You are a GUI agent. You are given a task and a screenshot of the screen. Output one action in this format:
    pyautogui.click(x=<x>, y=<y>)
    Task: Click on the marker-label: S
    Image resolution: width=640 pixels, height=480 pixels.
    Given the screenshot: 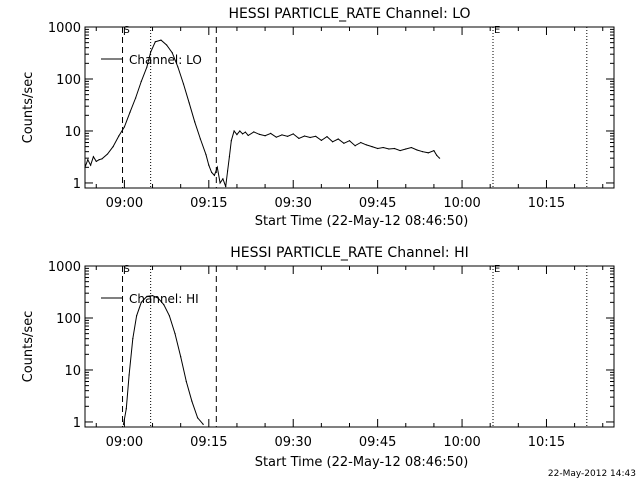 What is the action you would take?
    pyautogui.click(x=127, y=269)
    